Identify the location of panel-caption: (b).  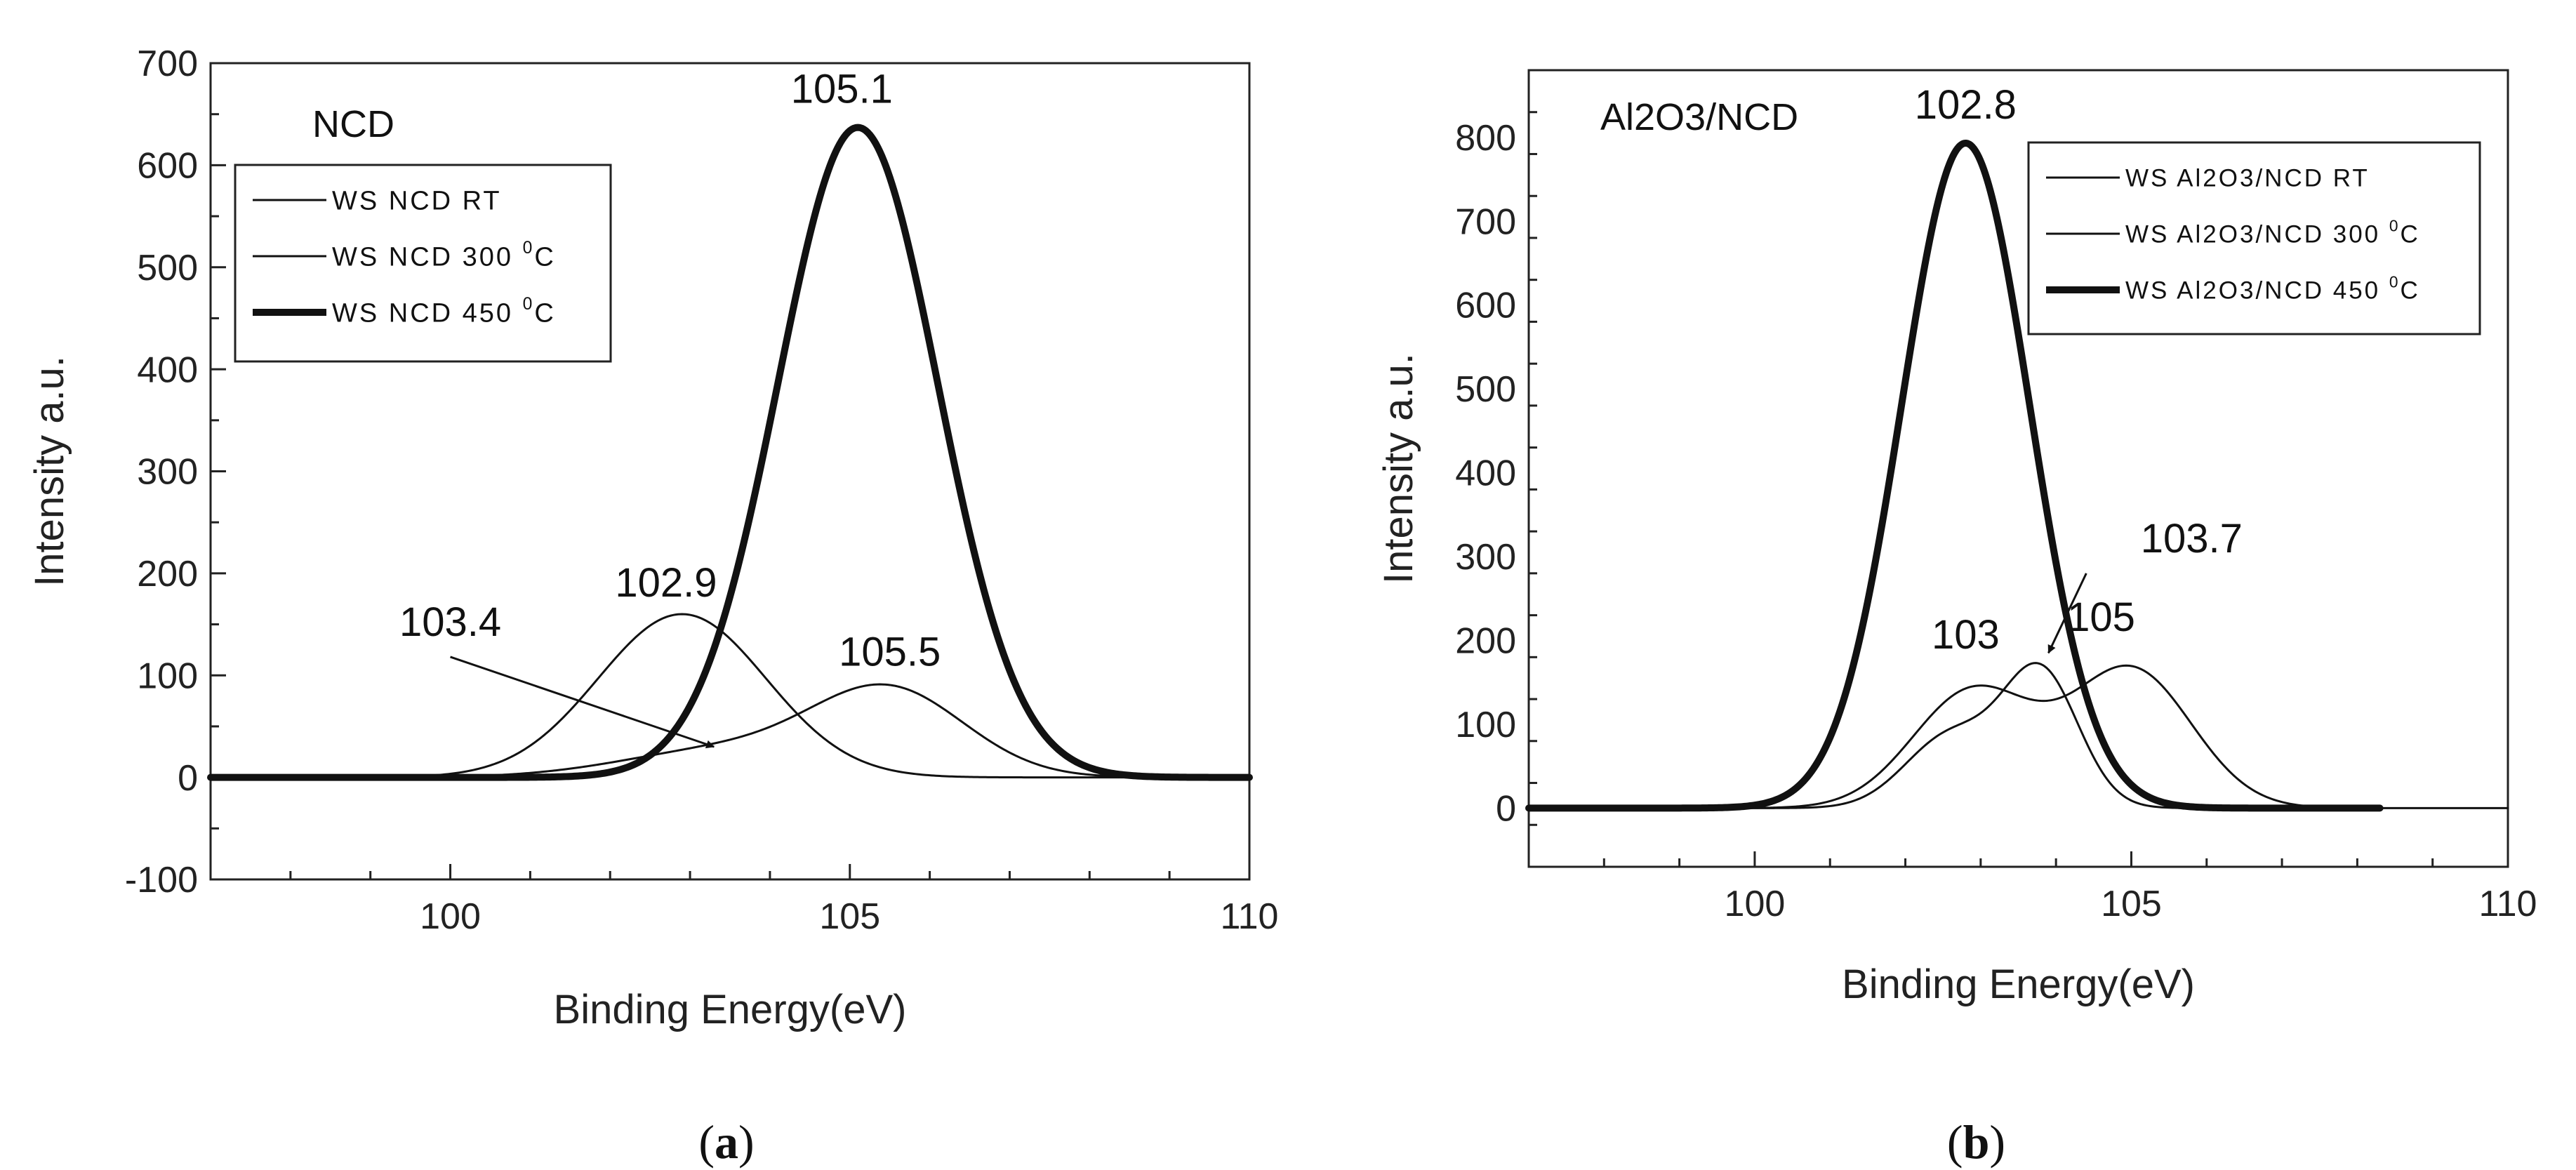
(1976, 1142).